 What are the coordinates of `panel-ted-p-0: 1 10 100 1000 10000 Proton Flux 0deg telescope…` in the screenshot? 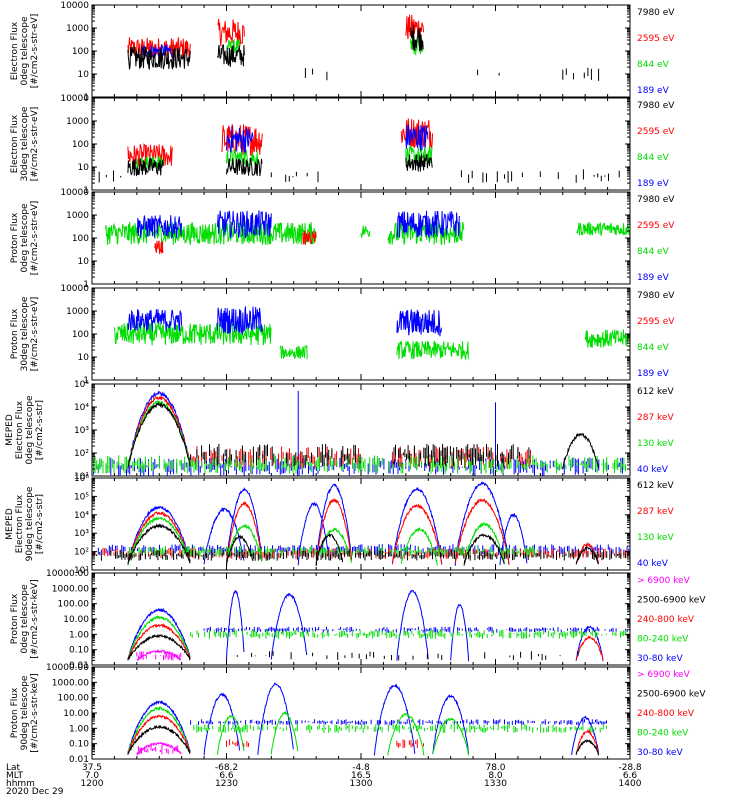 It's located at (342, 239).